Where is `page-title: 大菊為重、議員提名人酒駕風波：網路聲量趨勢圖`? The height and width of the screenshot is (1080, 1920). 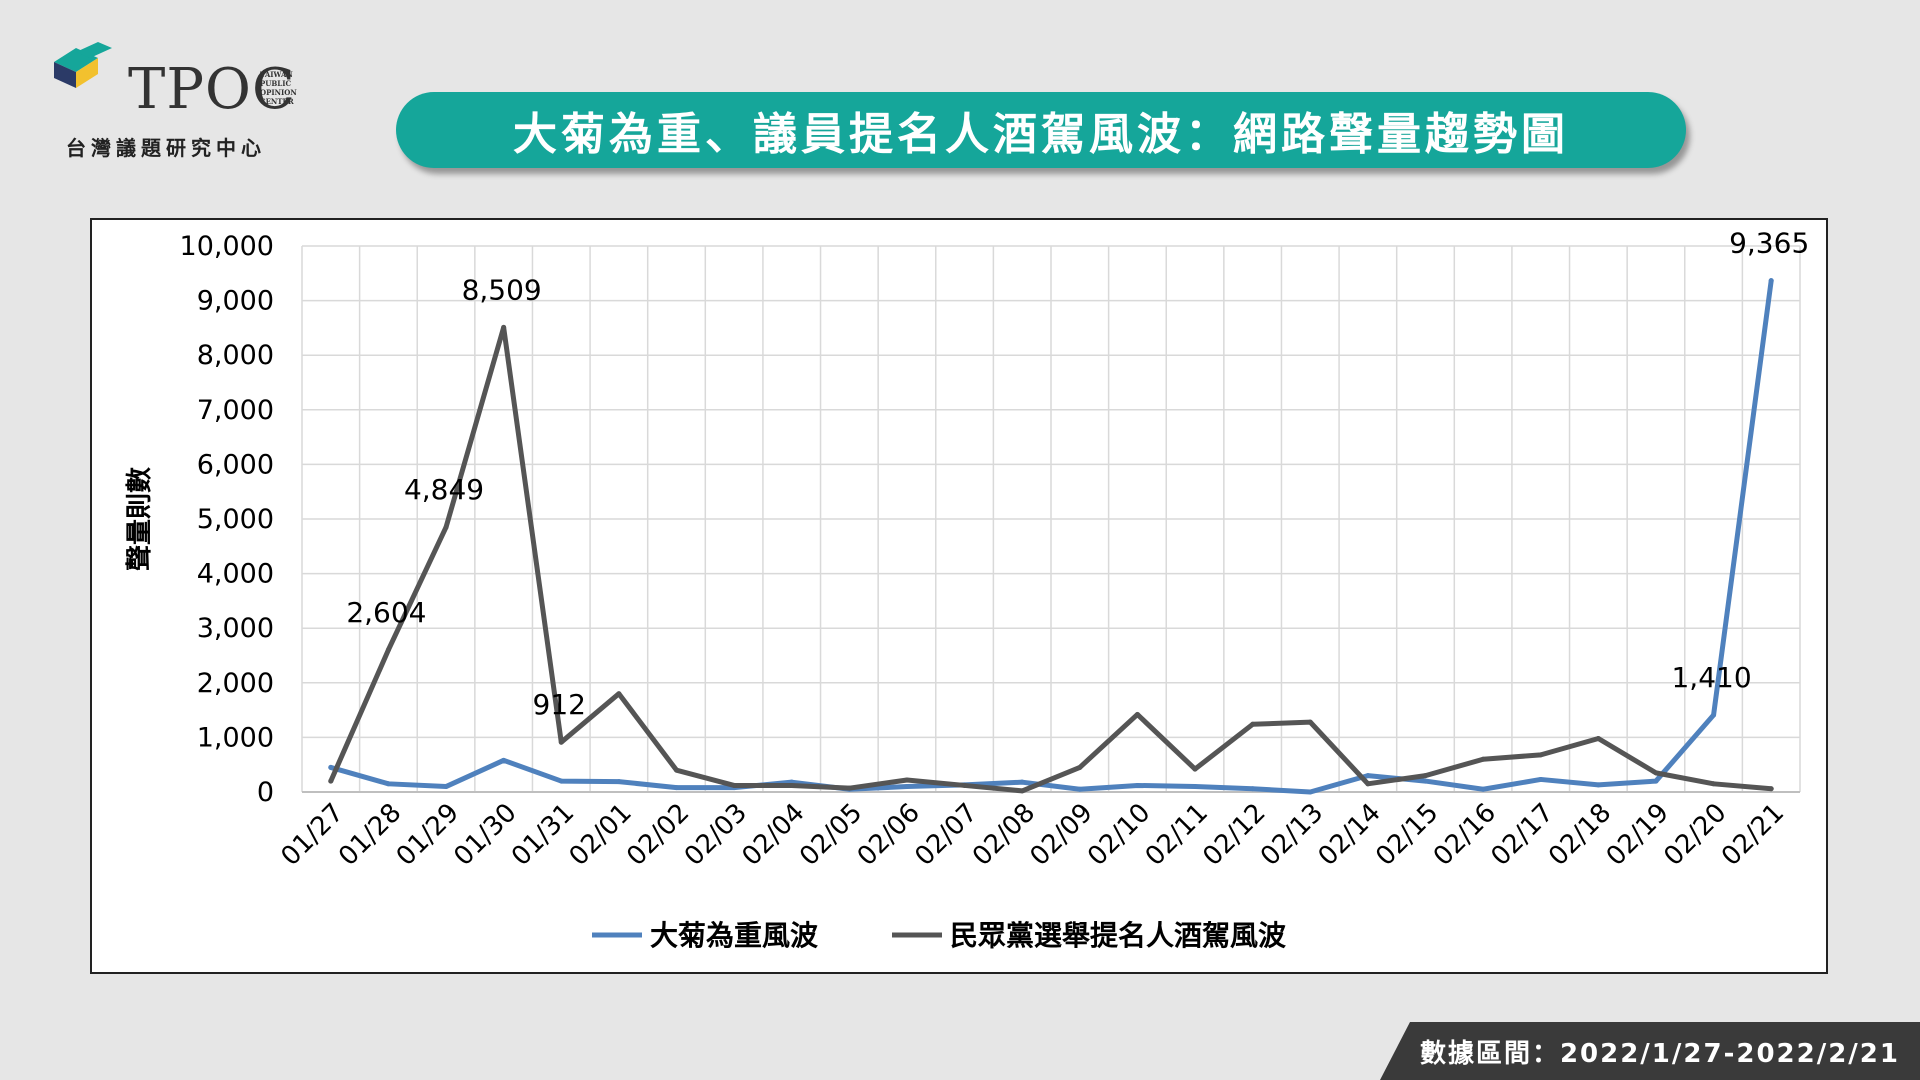
page-title: 大菊為重、議員提名人酒駕風波：網路聲量趨勢圖 is located at coordinates (1041, 134).